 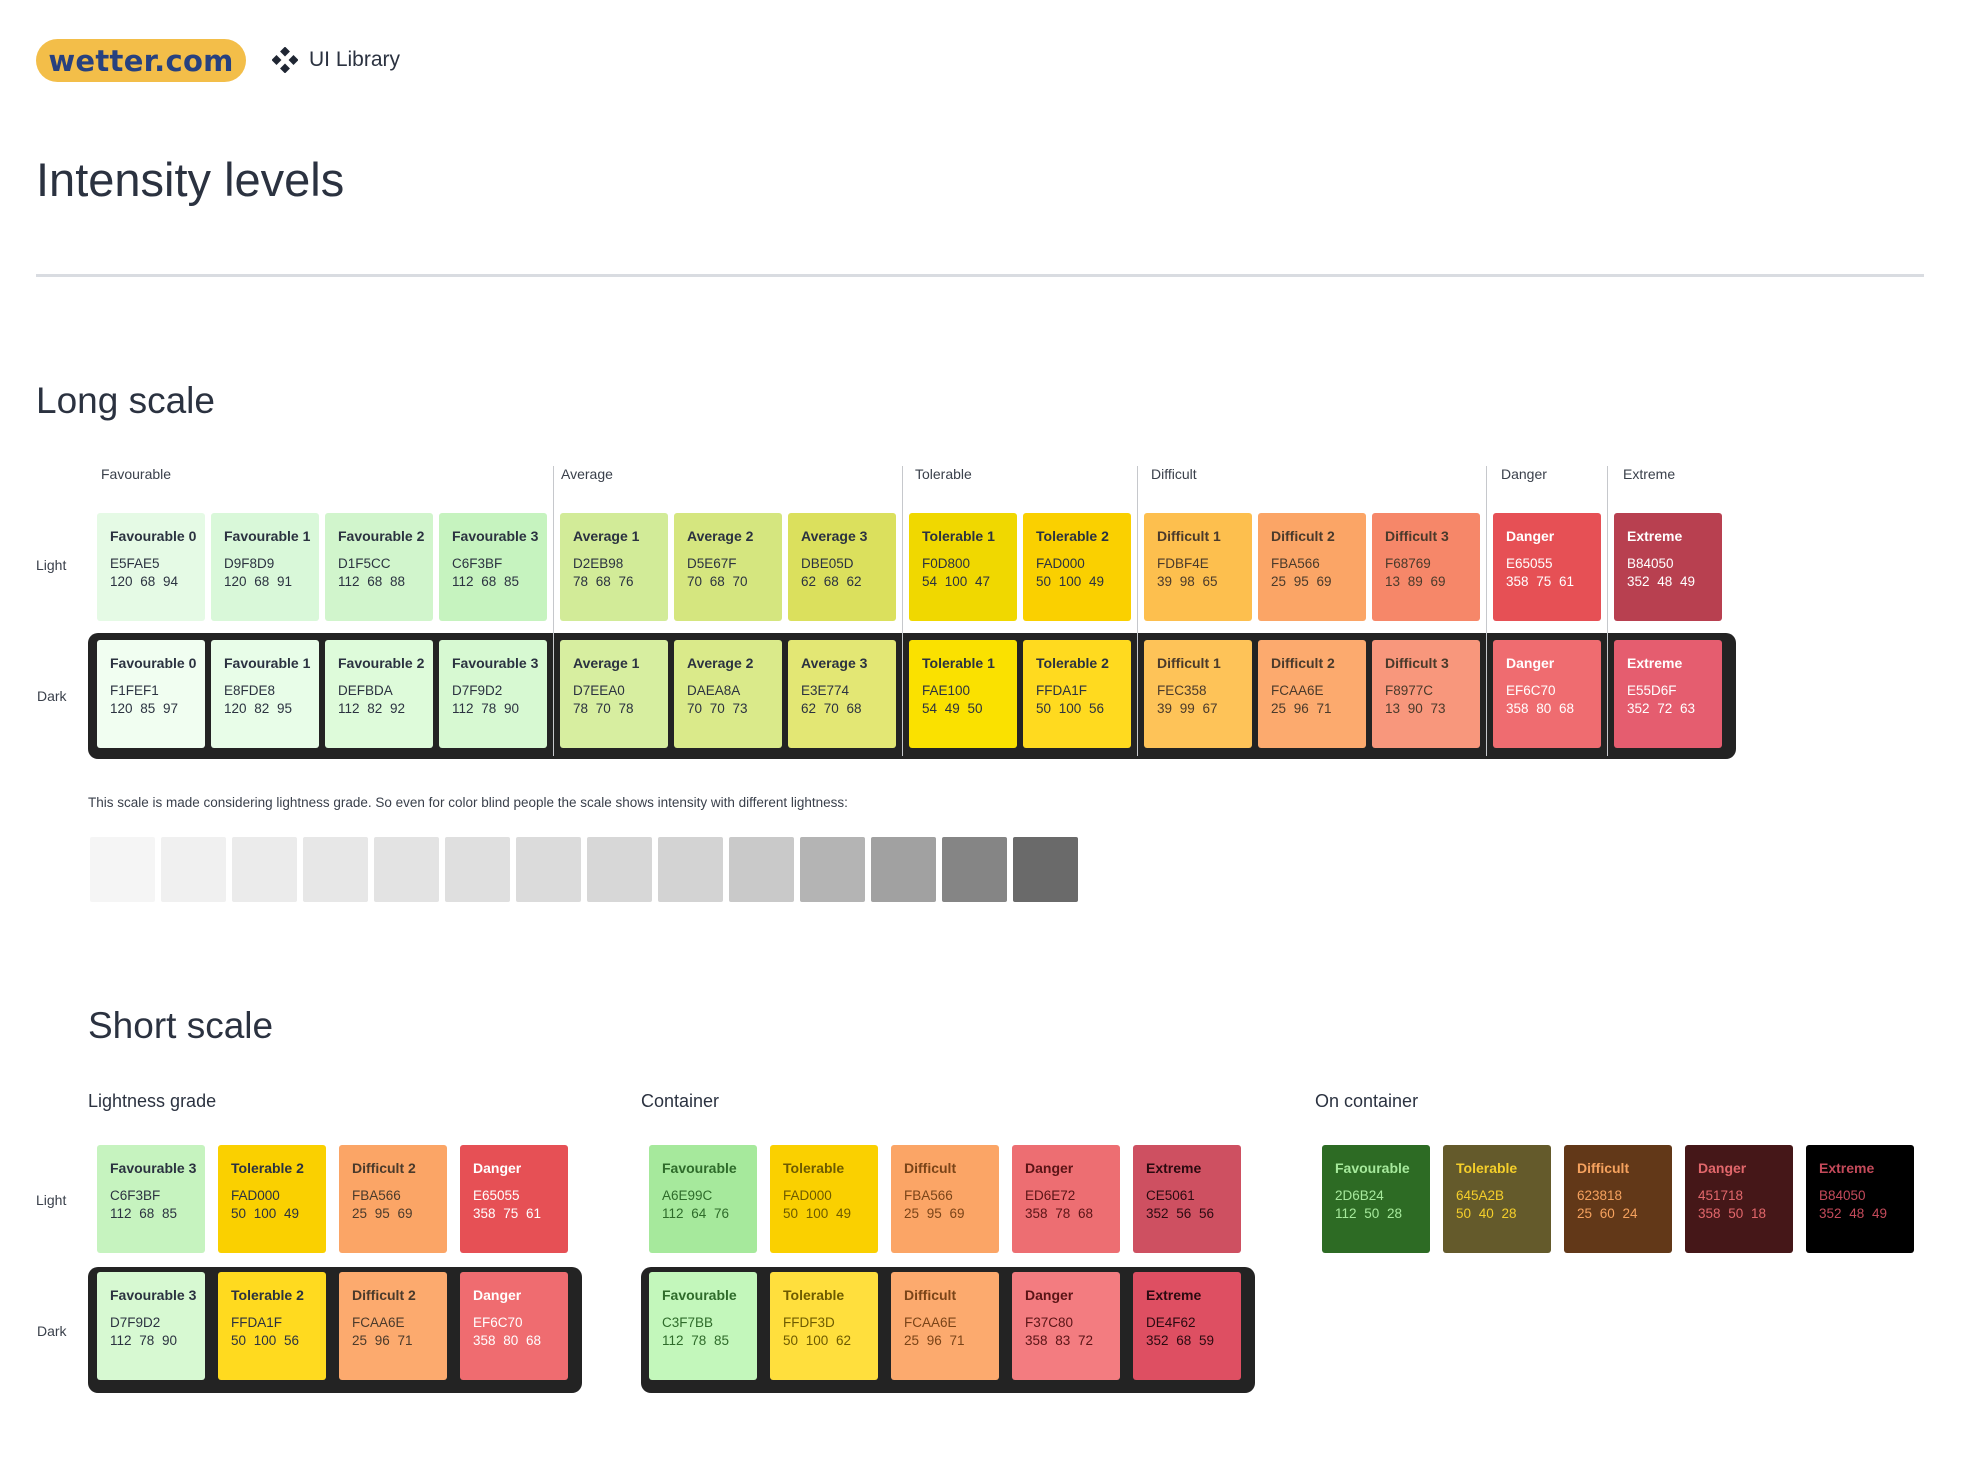 I want to click on swatch-light-6: Average 3 DBE05D 62 68 62, so click(x=842, y=567).